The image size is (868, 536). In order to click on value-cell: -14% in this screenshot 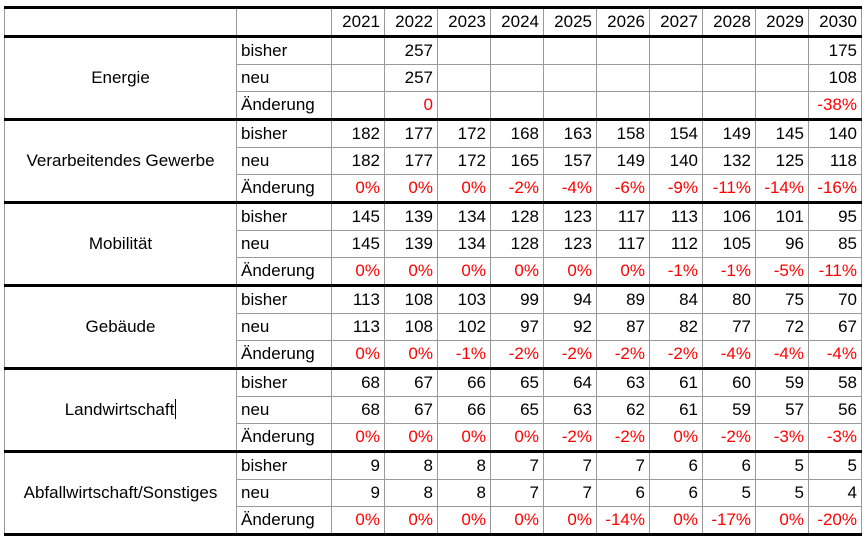, I will do `click(623, 521)`.